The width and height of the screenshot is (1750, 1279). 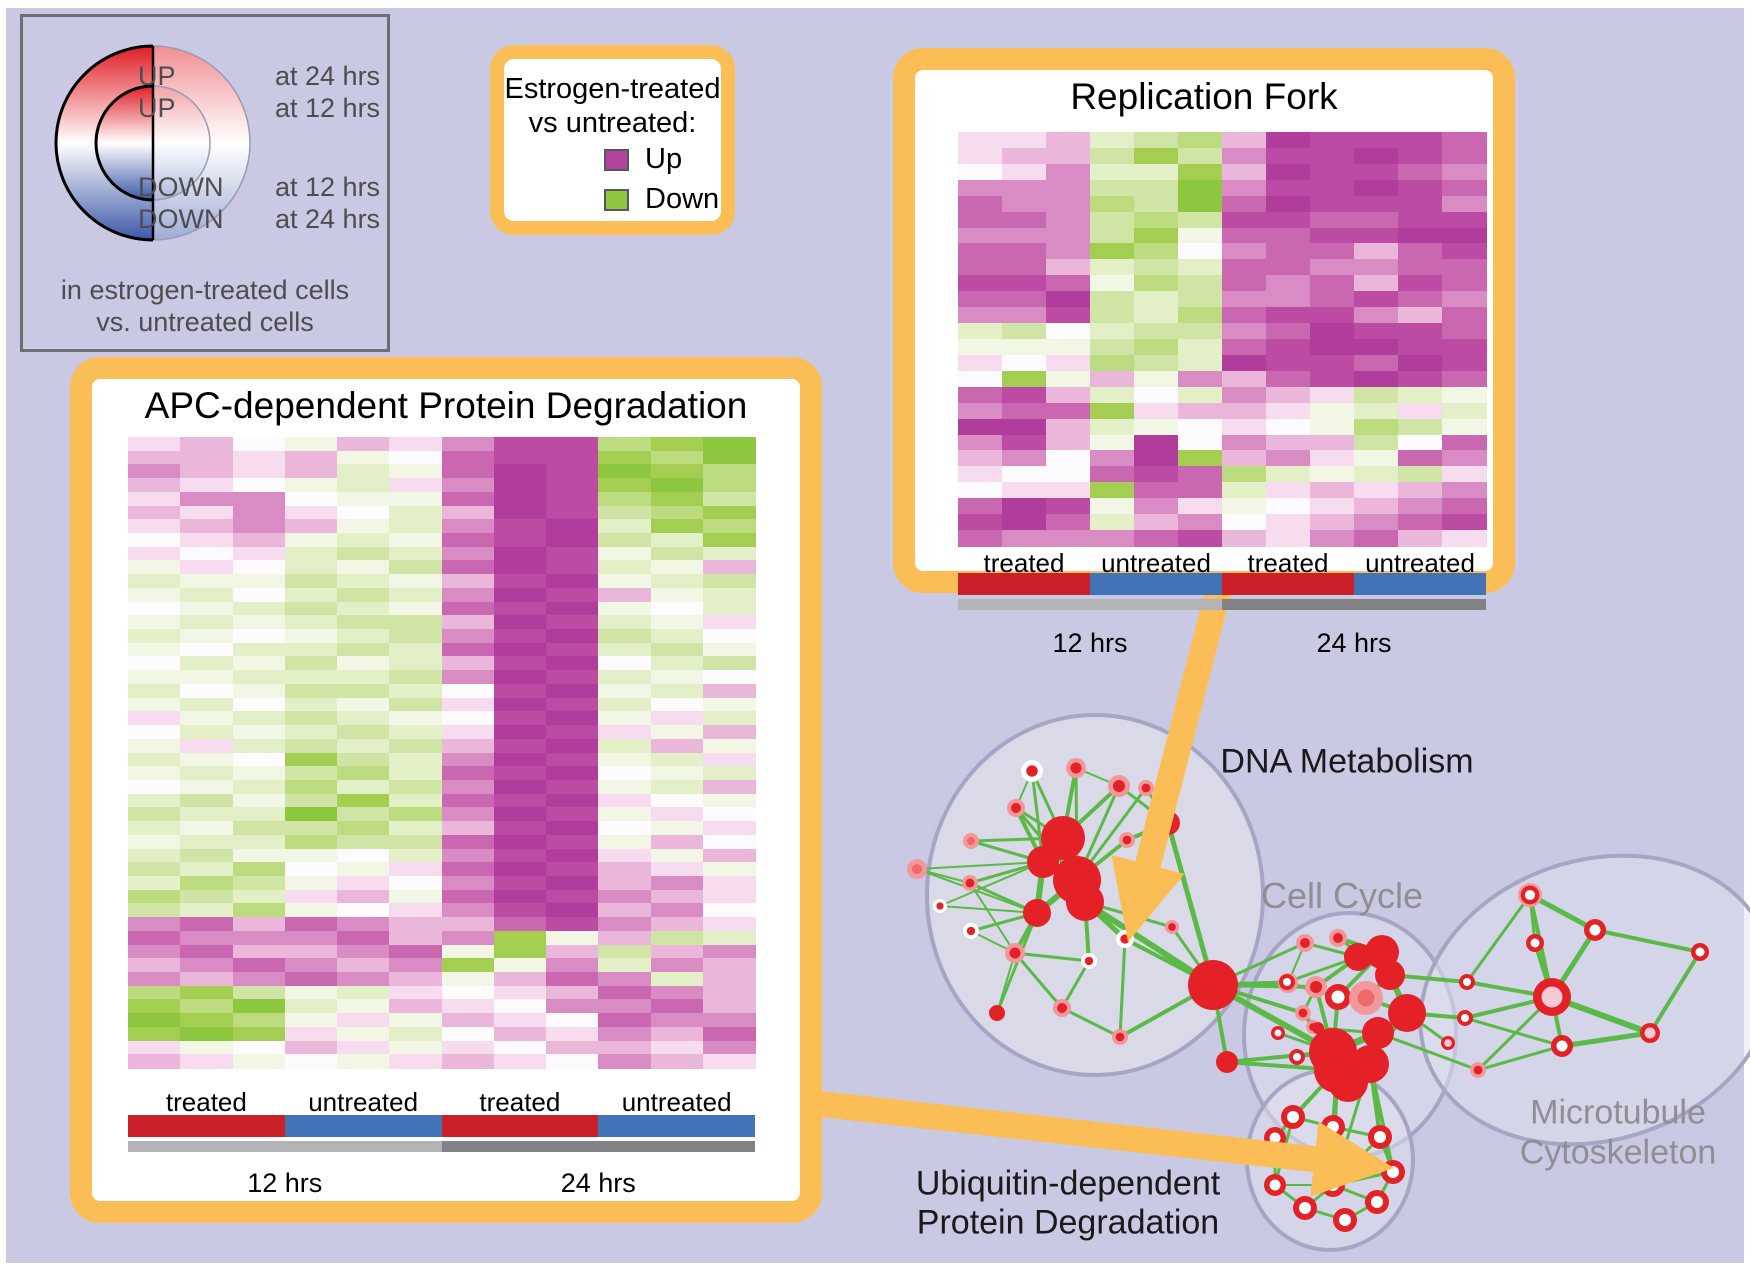 What do you see at coordinates (1068, 1222) in the screenshot?
I see `cluster-label-protein-degradation: Protein Degradation` at bounding box center [1068, 1222].